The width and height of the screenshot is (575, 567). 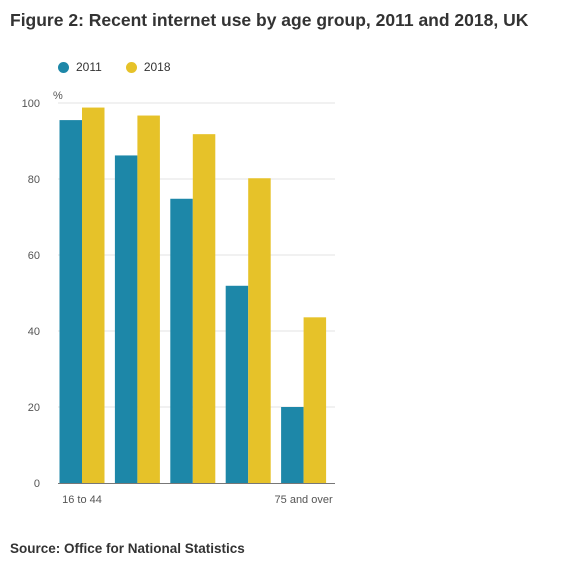 What do you see at coordinates (304, 500) in the screenshot?
I see `x-tick-label: 75 and over` at bounding box center [304, 500].